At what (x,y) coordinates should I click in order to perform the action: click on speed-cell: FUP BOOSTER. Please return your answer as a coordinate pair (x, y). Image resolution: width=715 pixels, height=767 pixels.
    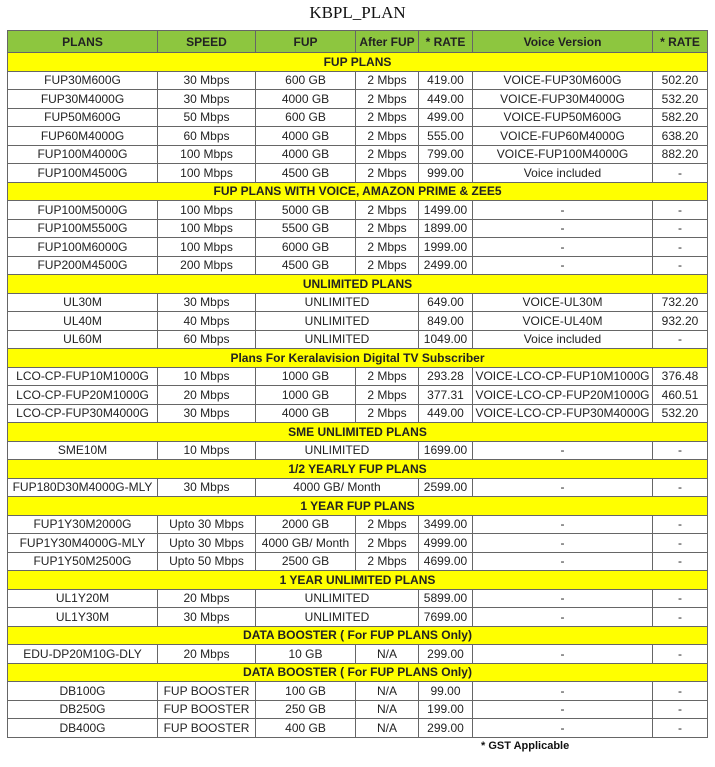
    Looking at the image, I should click on (206, 728).